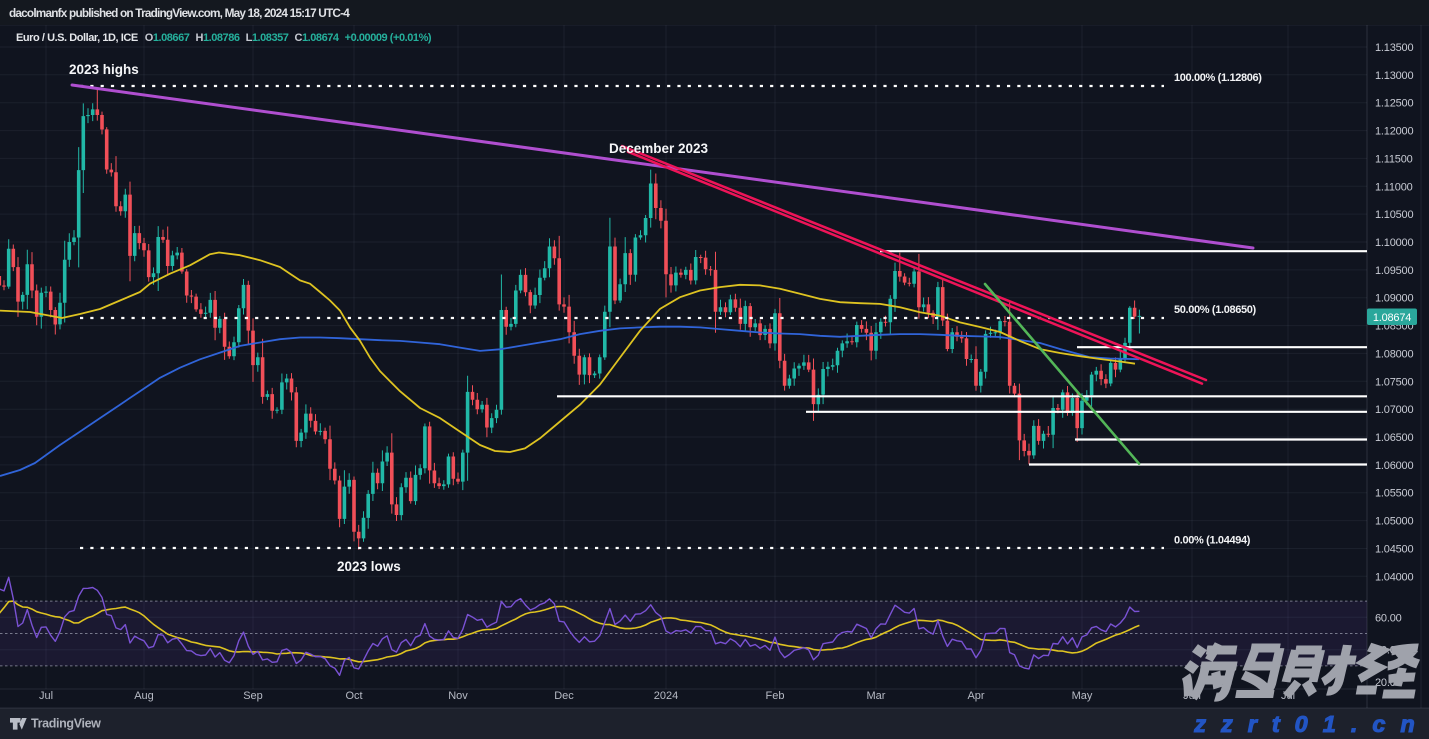 Image resolution: width=1429 pixels, height=739 pixels. I want to click on svg-text: 1.09000, so click(1394, 299).